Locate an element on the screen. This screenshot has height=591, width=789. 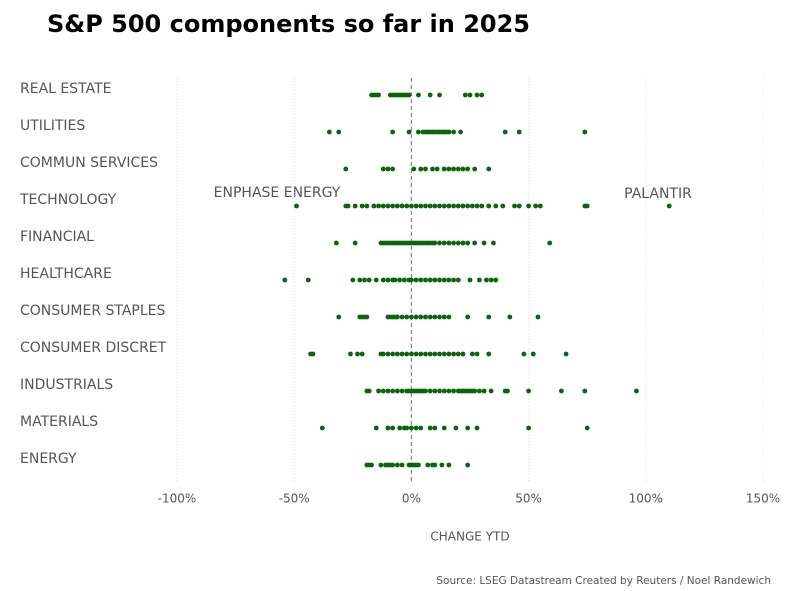
x-tick-label: 50% is located at coordinates (528, 499).